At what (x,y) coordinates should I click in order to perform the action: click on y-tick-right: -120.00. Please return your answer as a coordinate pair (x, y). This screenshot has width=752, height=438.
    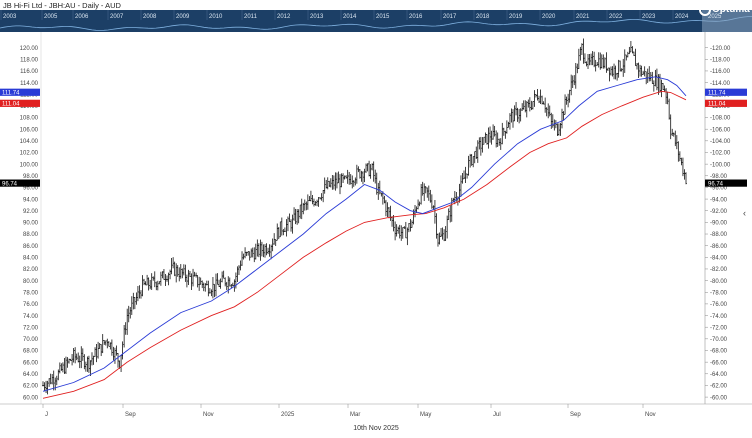
    Looking at the image, I should click on (720, 49).